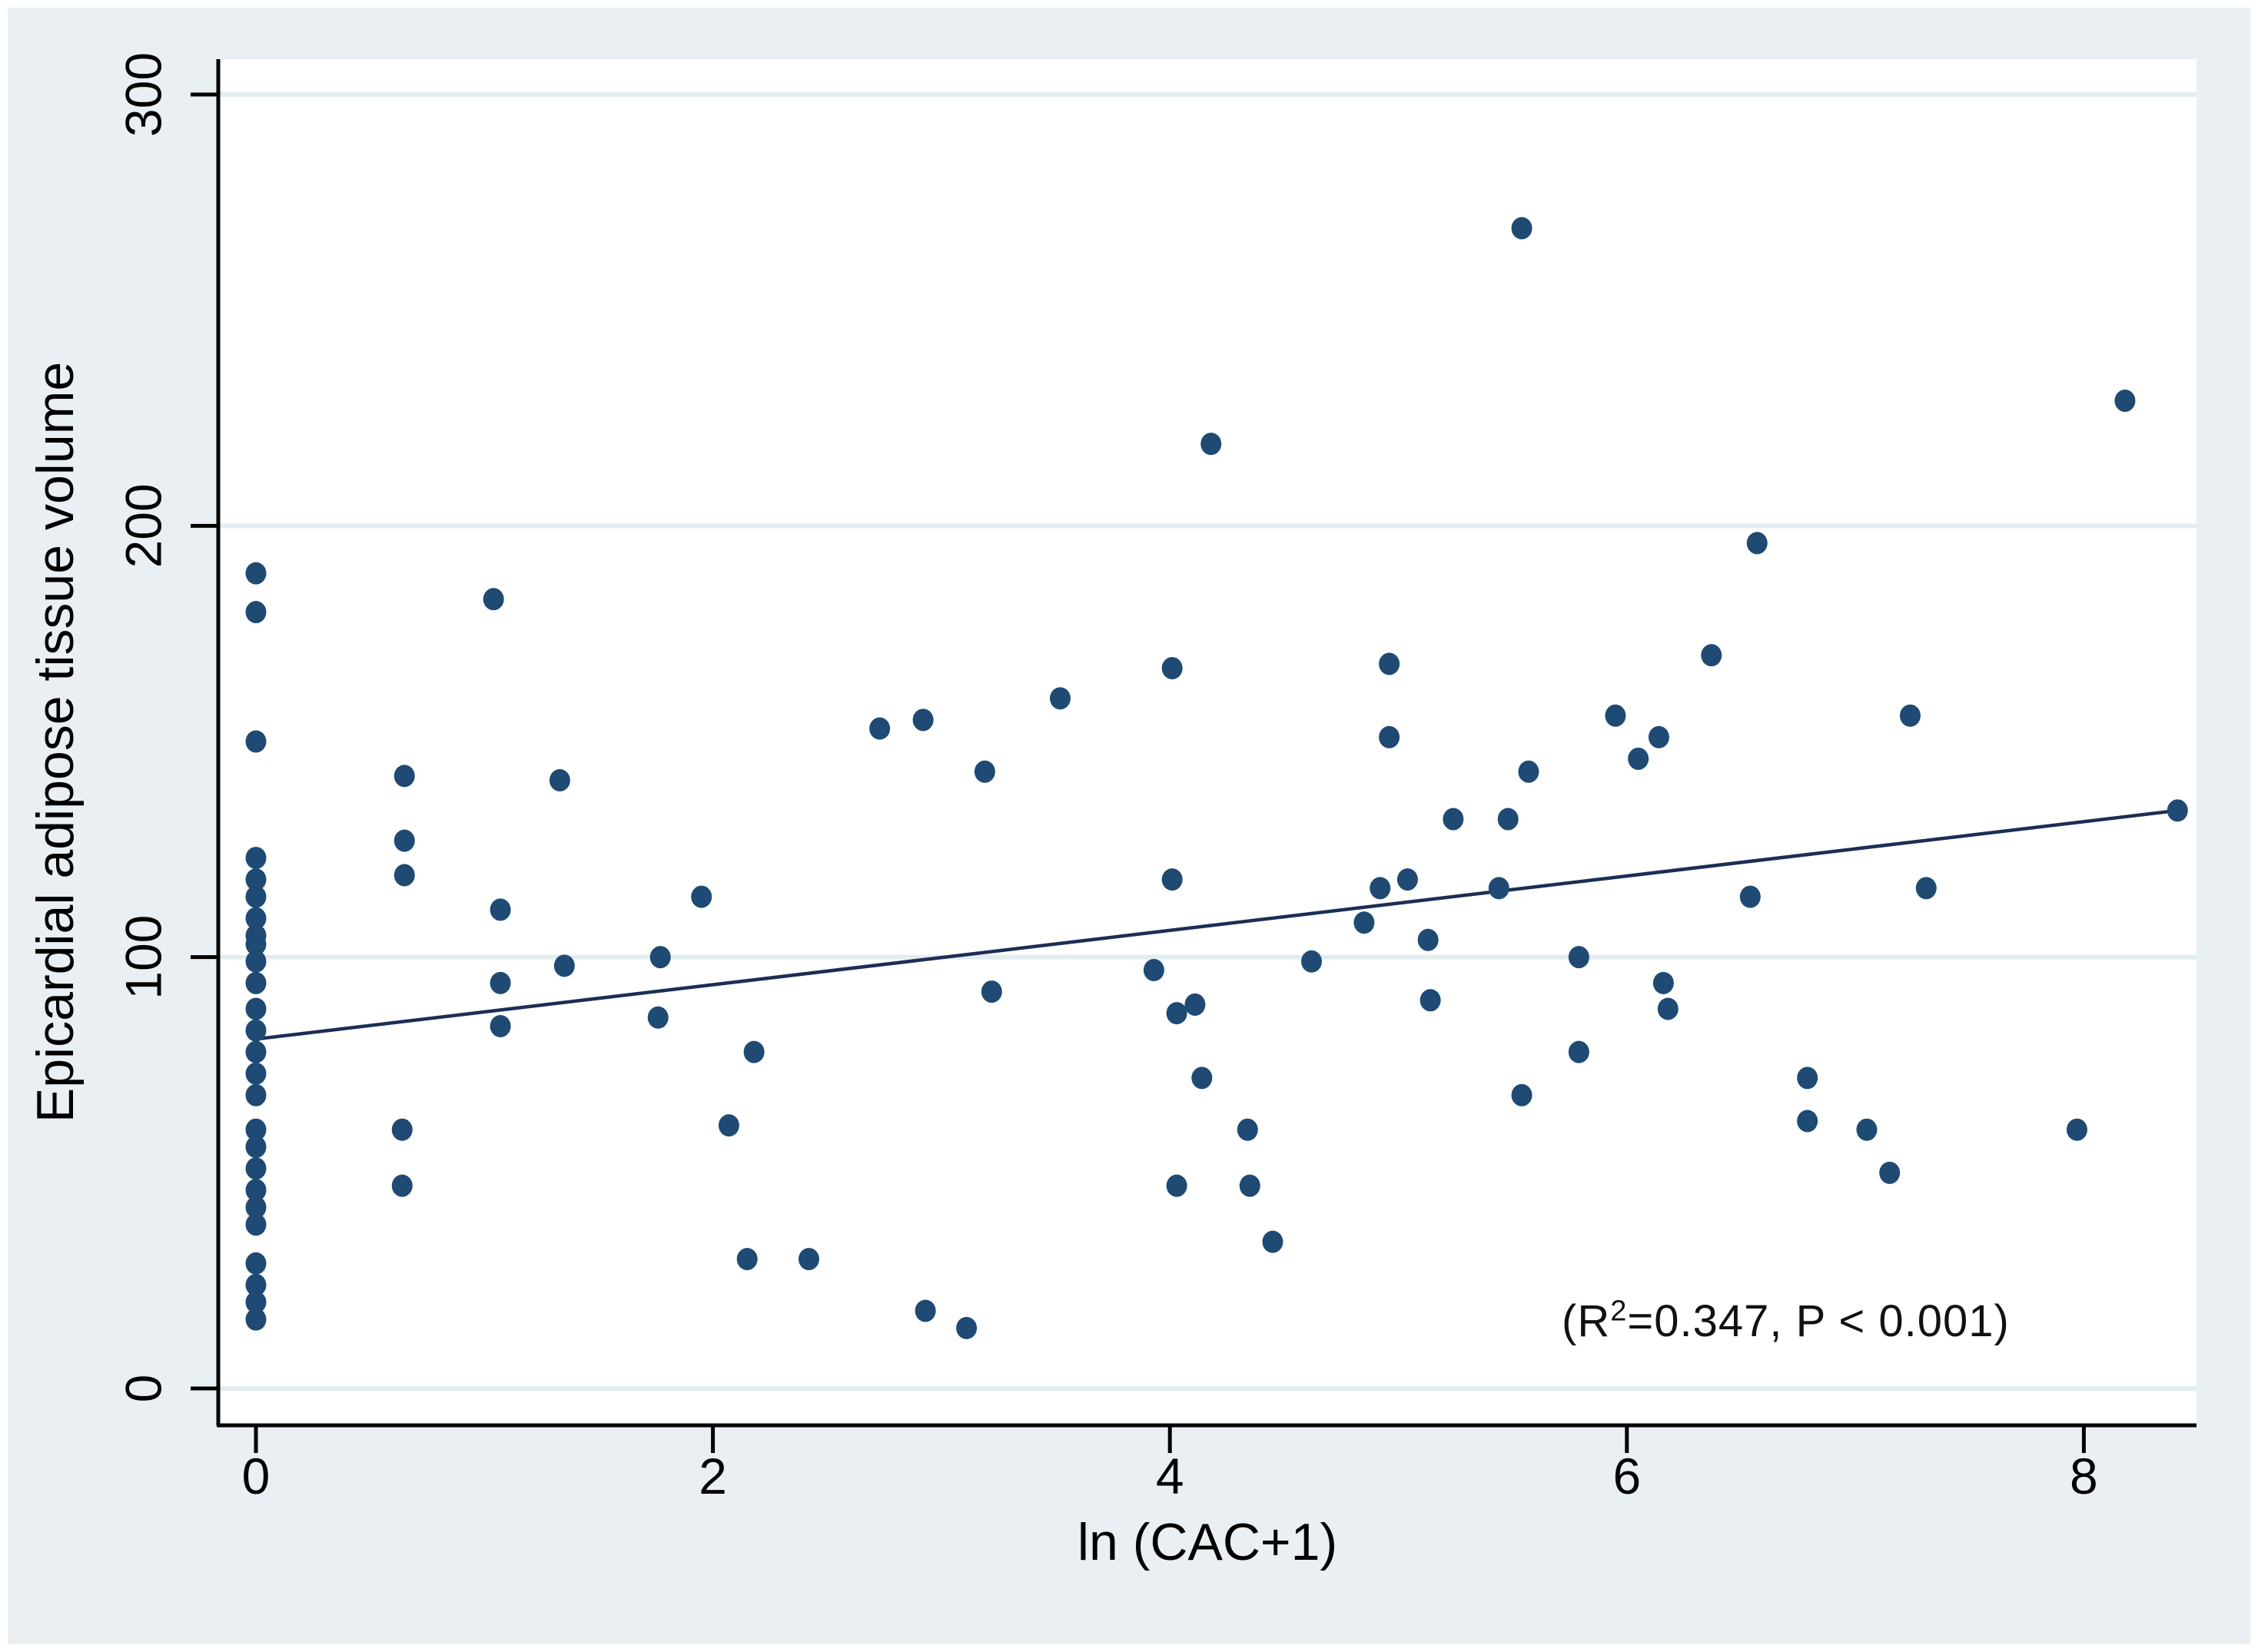  What do you see at coordinates (143, 1389) in the screenshot?
I see `y-tick-label-0: 0` at bounding box center [143, 1389].